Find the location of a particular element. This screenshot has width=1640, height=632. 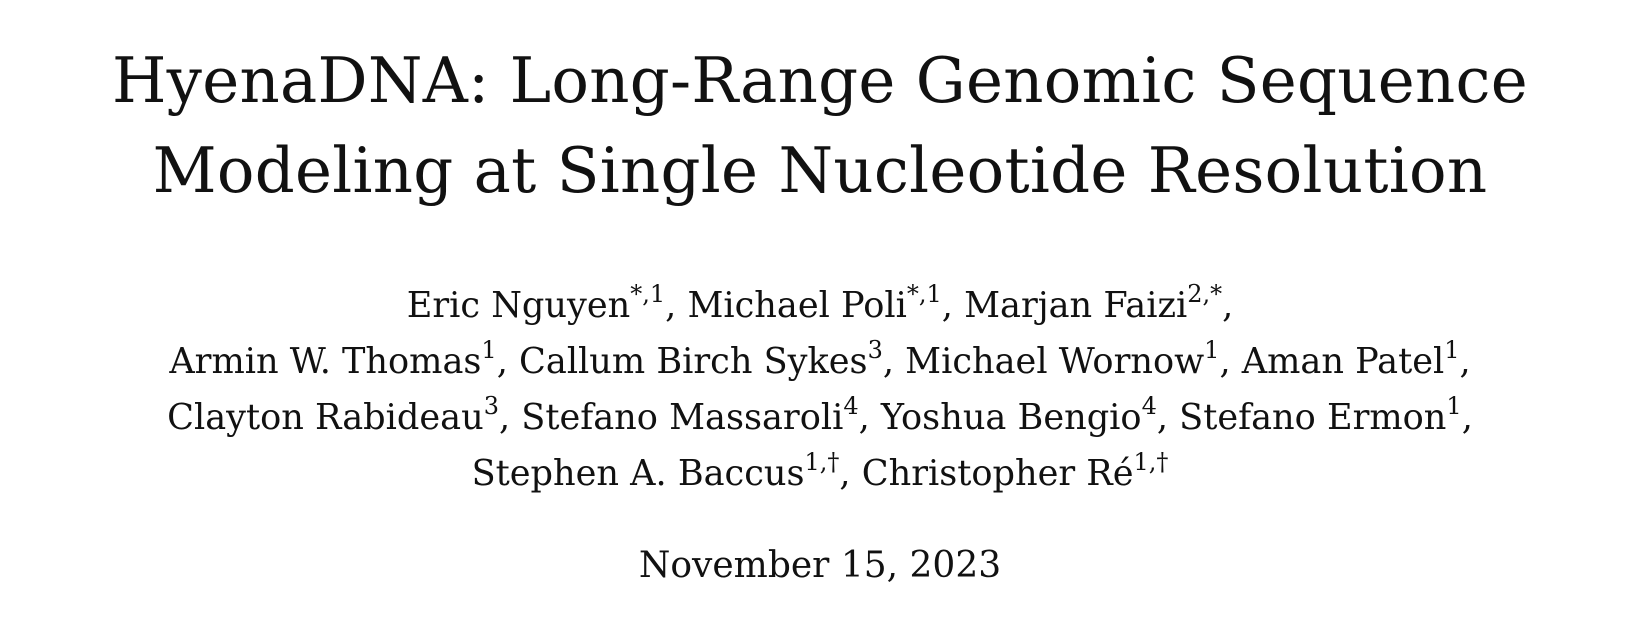

author-line: Stephen A. Baccus1,†, Christopher Ré1,† is located at coordinates (820, 474).